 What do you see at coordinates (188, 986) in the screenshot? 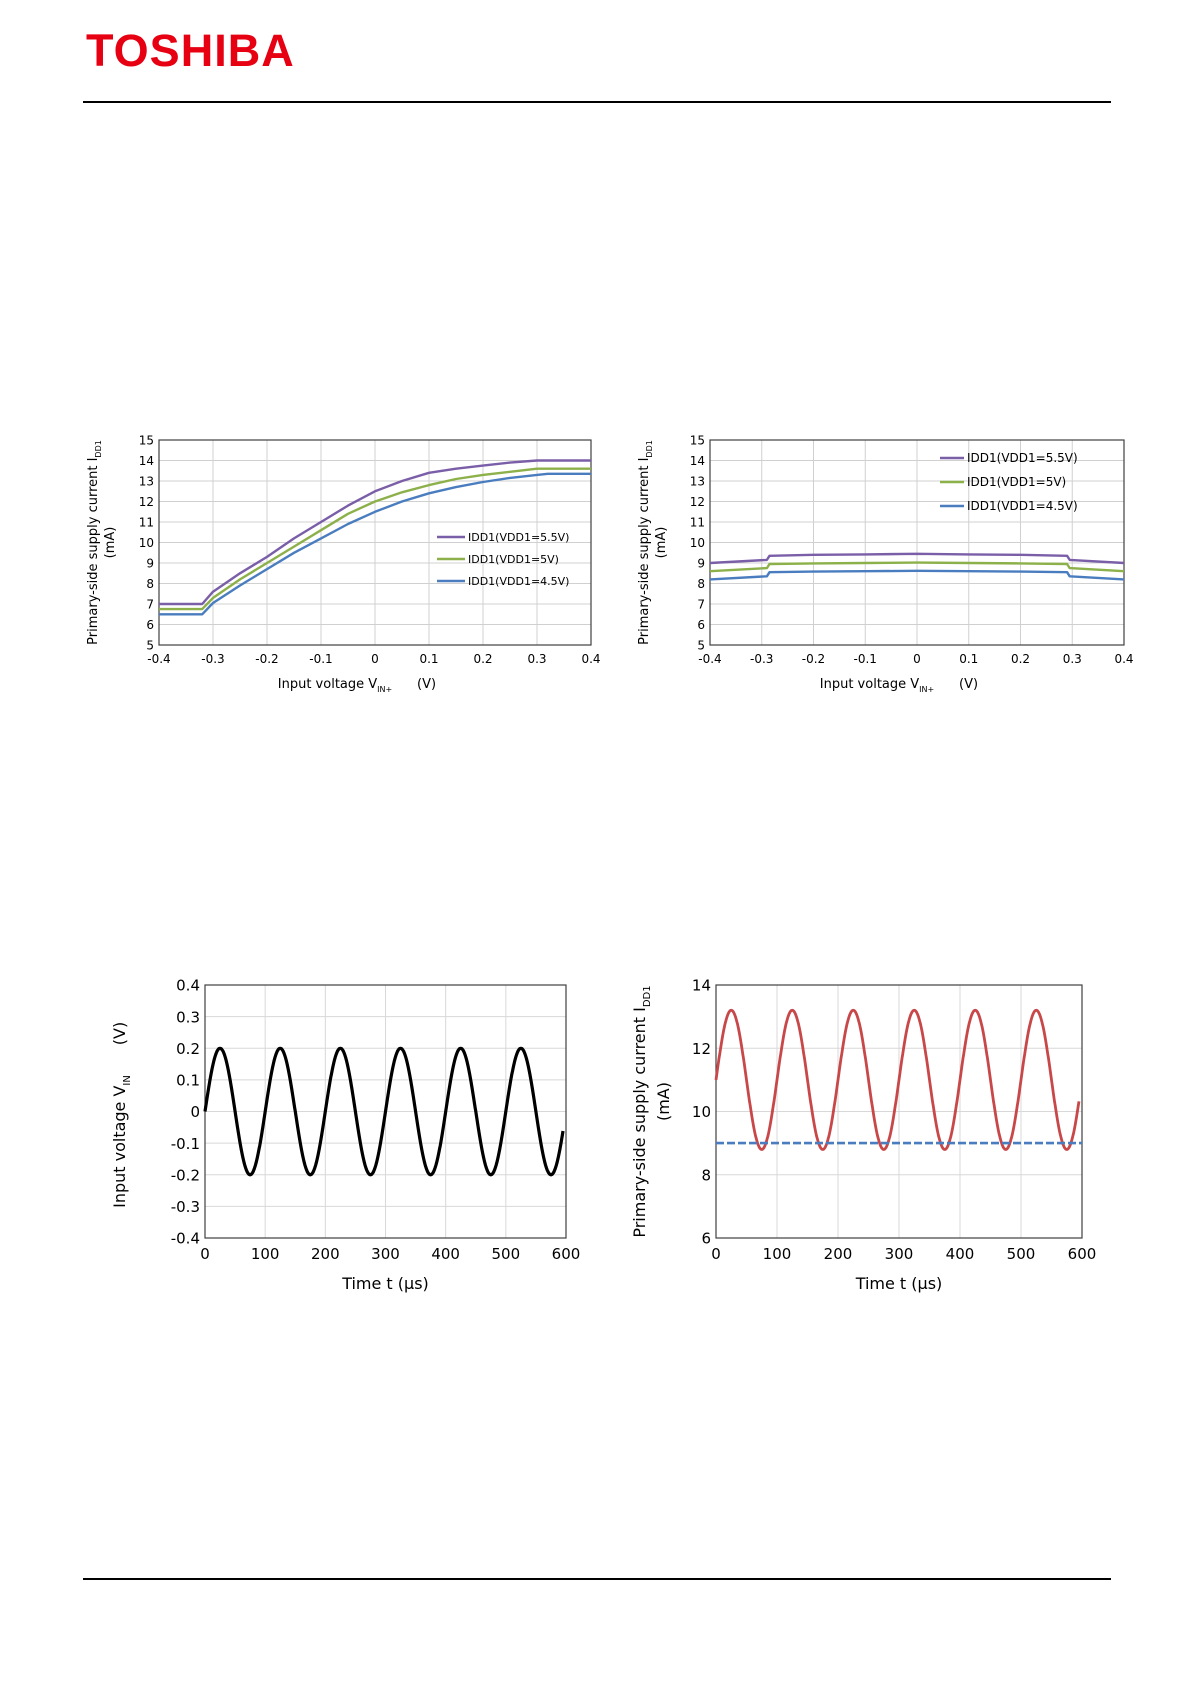
I see `y-tick-label: 0.4` at bounding box center [188, 986].